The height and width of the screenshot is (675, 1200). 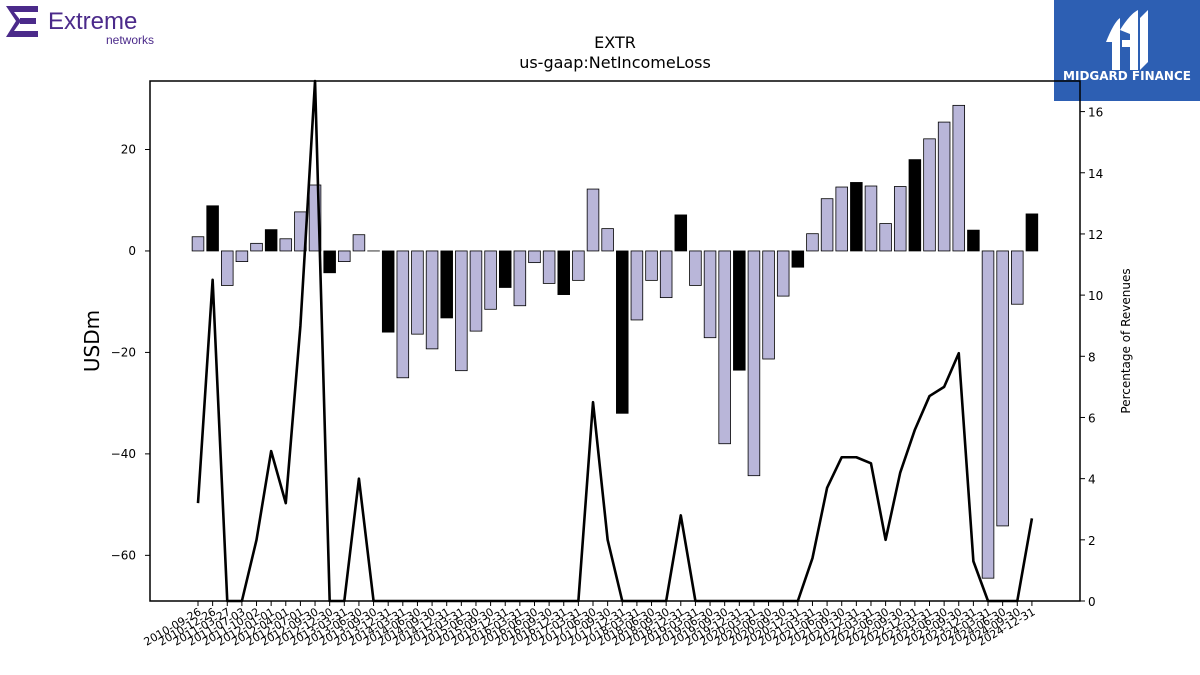 What do you see at coordinates (1092, 602) in the screenshot?
I see `y2-tick-label: 0` at bounding box center [1092, 602].